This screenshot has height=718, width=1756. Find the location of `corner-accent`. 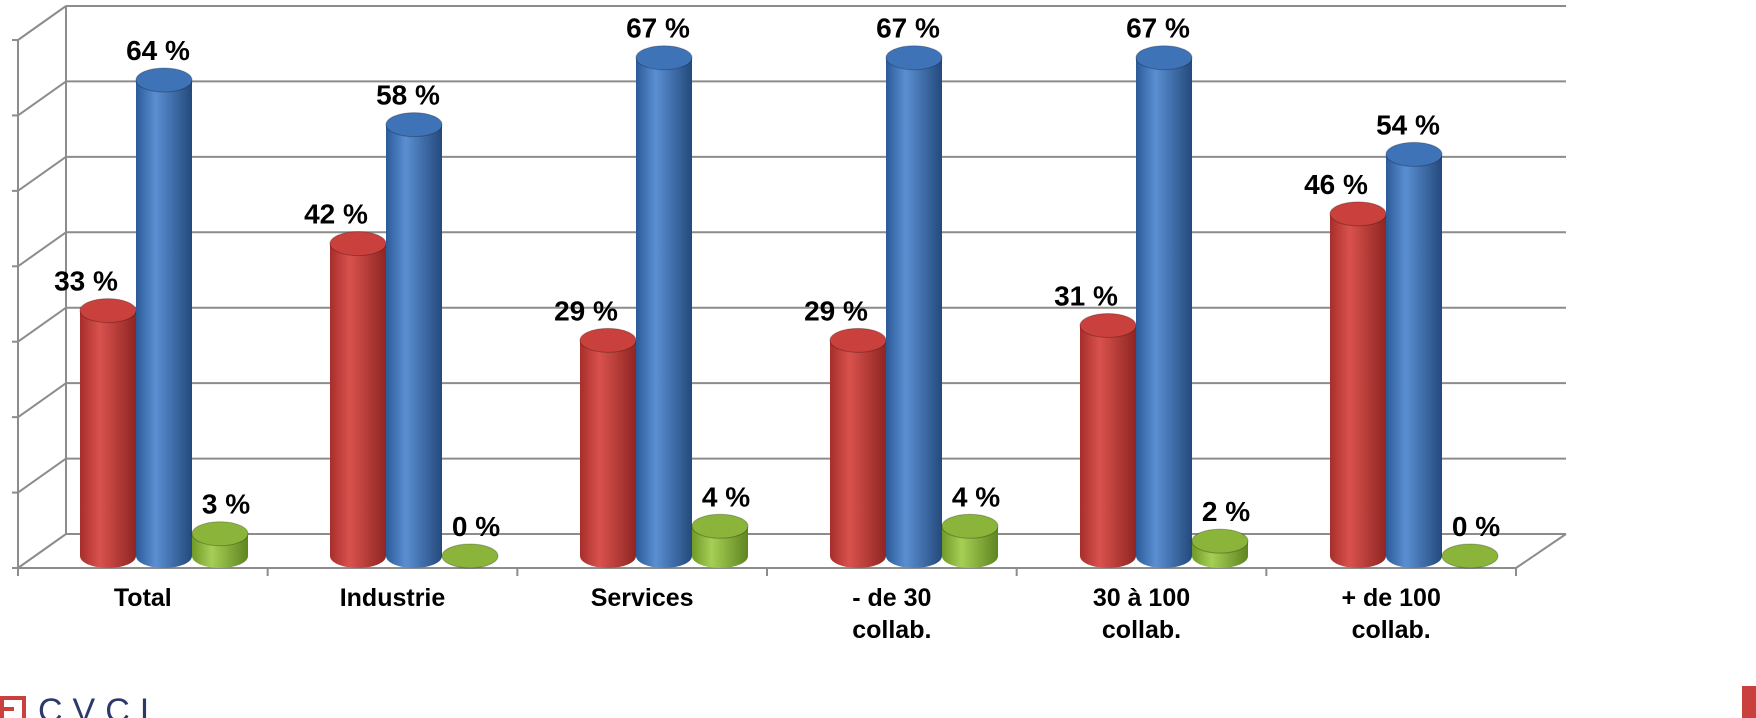

corner-accent is located at coordinates (1749, 702).